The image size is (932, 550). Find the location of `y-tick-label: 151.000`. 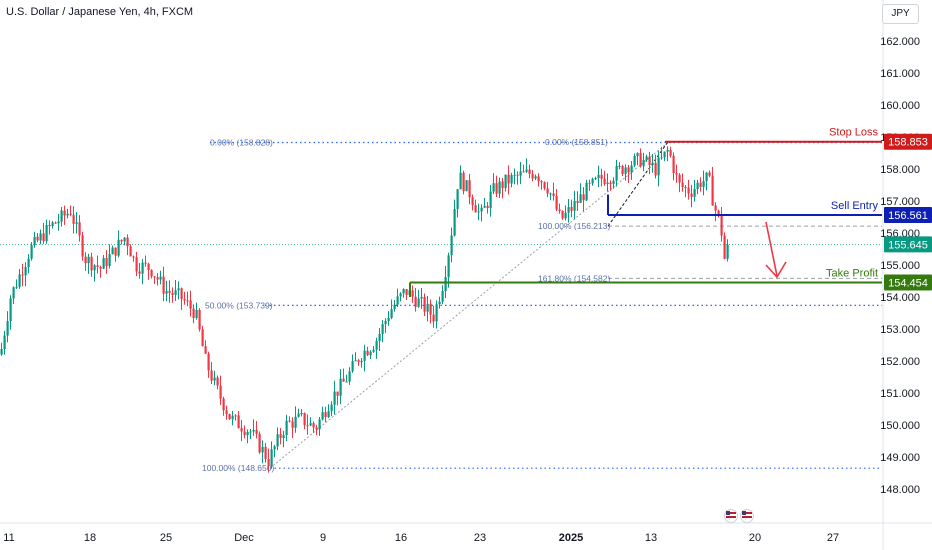

y-tick-label: 151.000 is located at coordinates (900, 394).